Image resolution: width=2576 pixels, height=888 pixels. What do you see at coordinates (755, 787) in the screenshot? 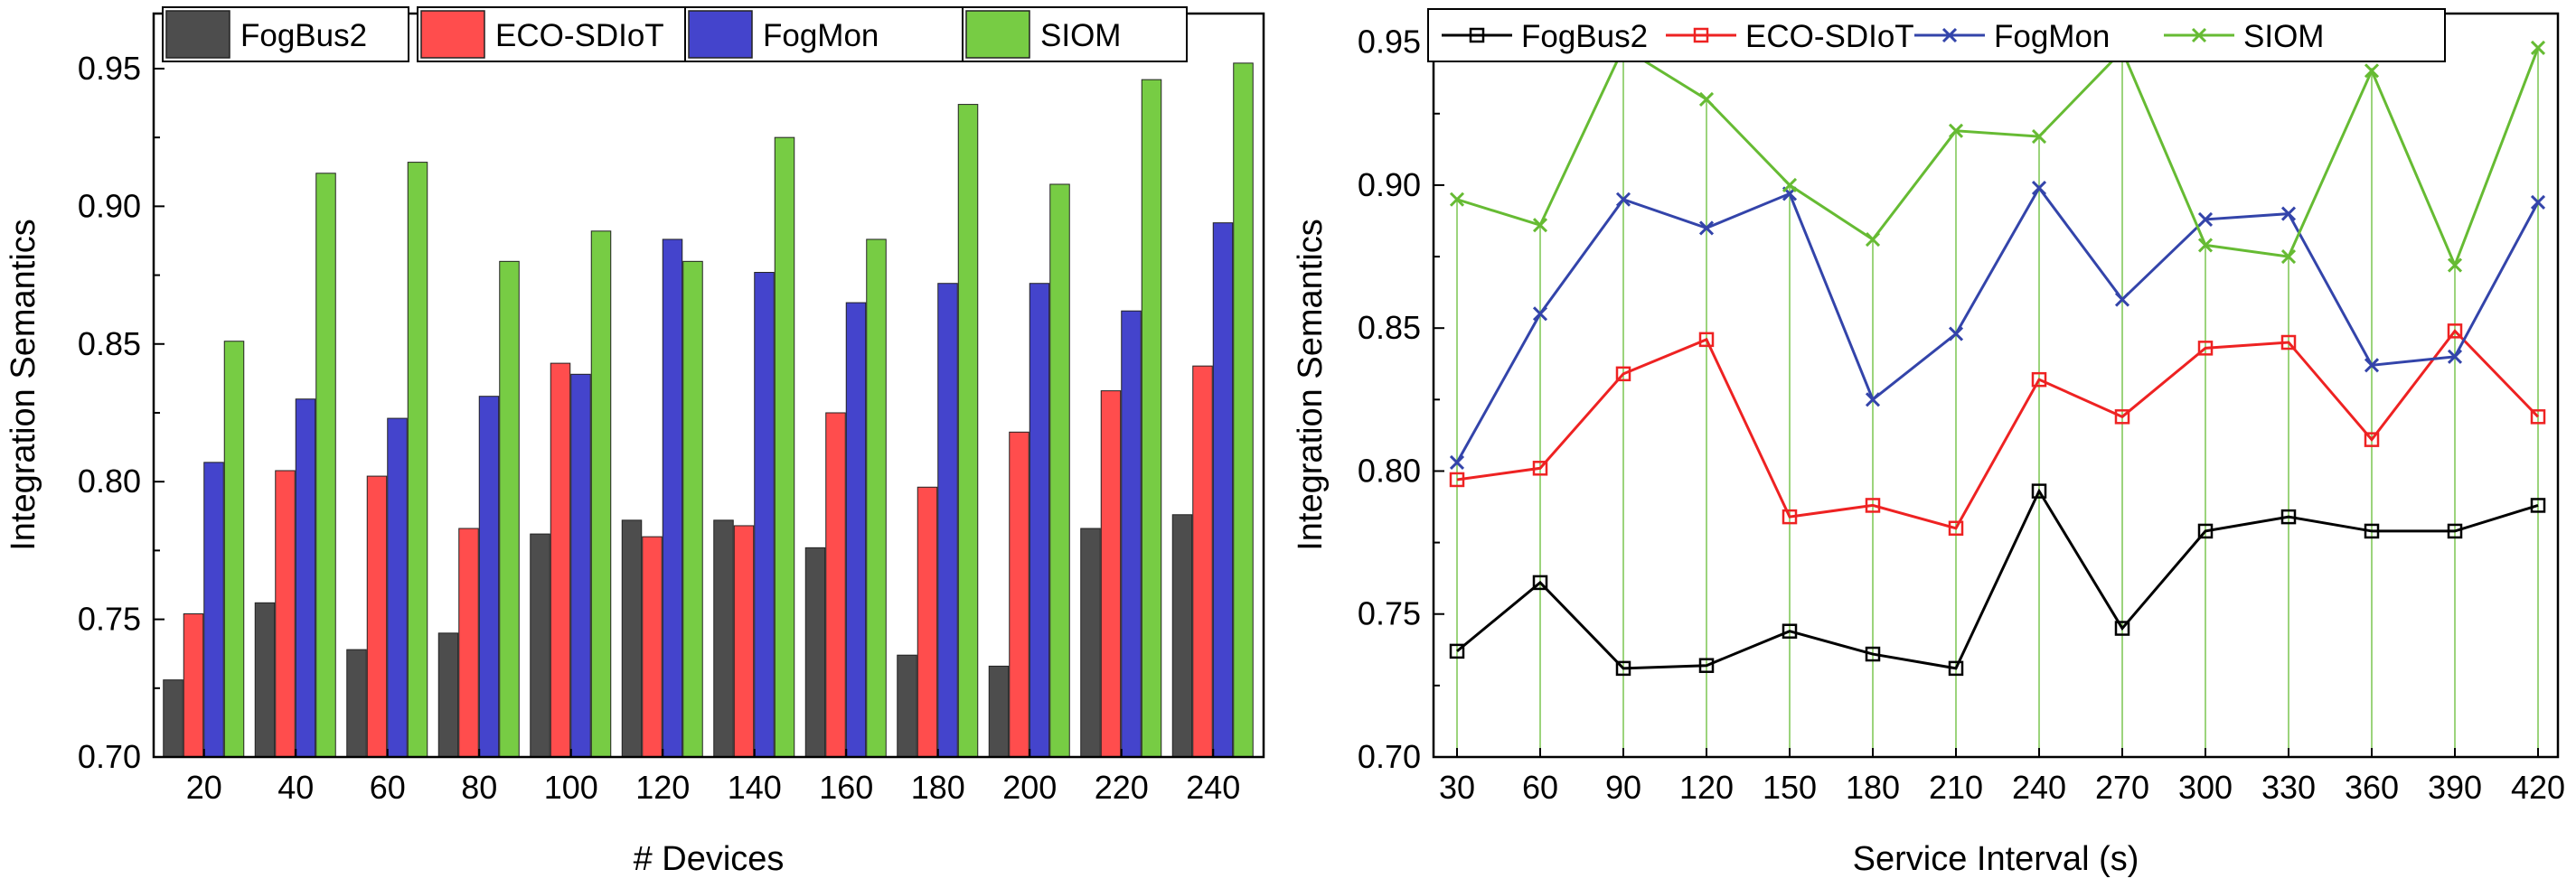
I see `x-tick-label: 140` at bounding box center [755, 787].